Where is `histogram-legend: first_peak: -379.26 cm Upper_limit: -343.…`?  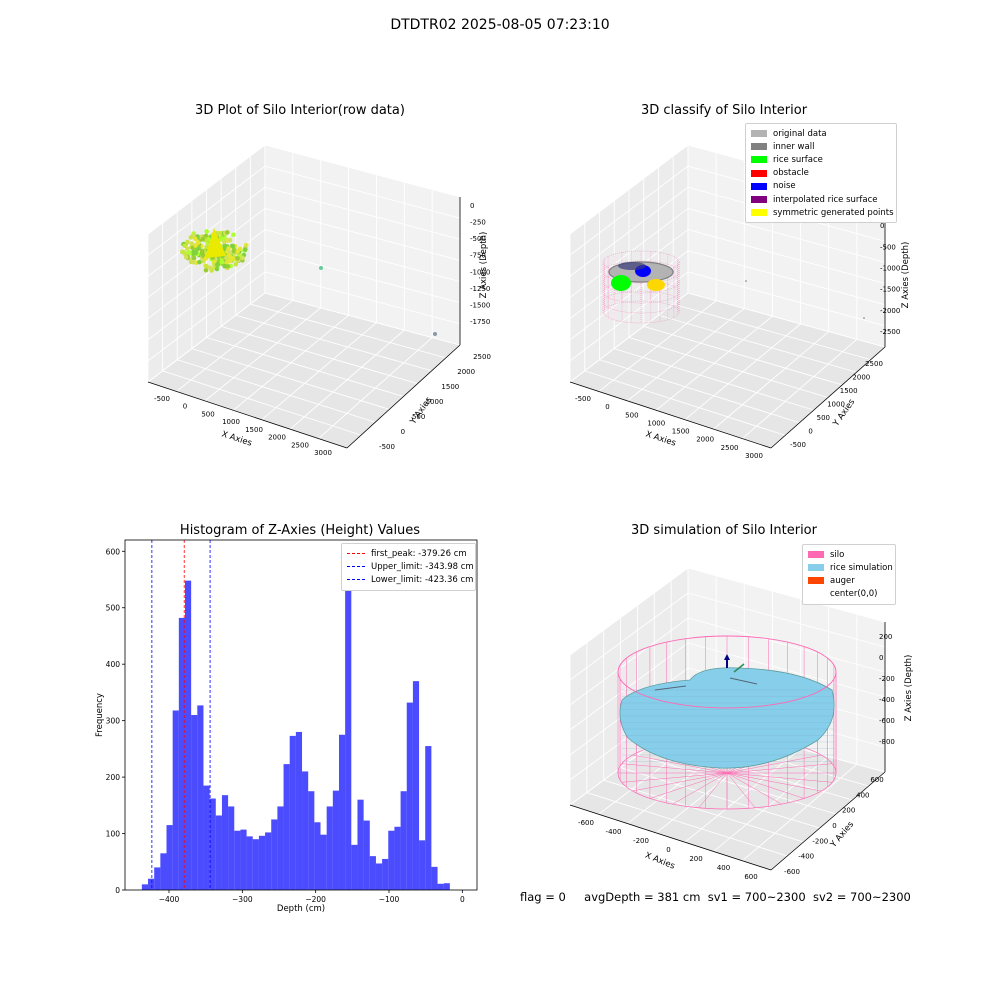 histogram-legend: first_peak: -379.26 cm Upper_limit: -343.… is located at coordinates (408, 567).